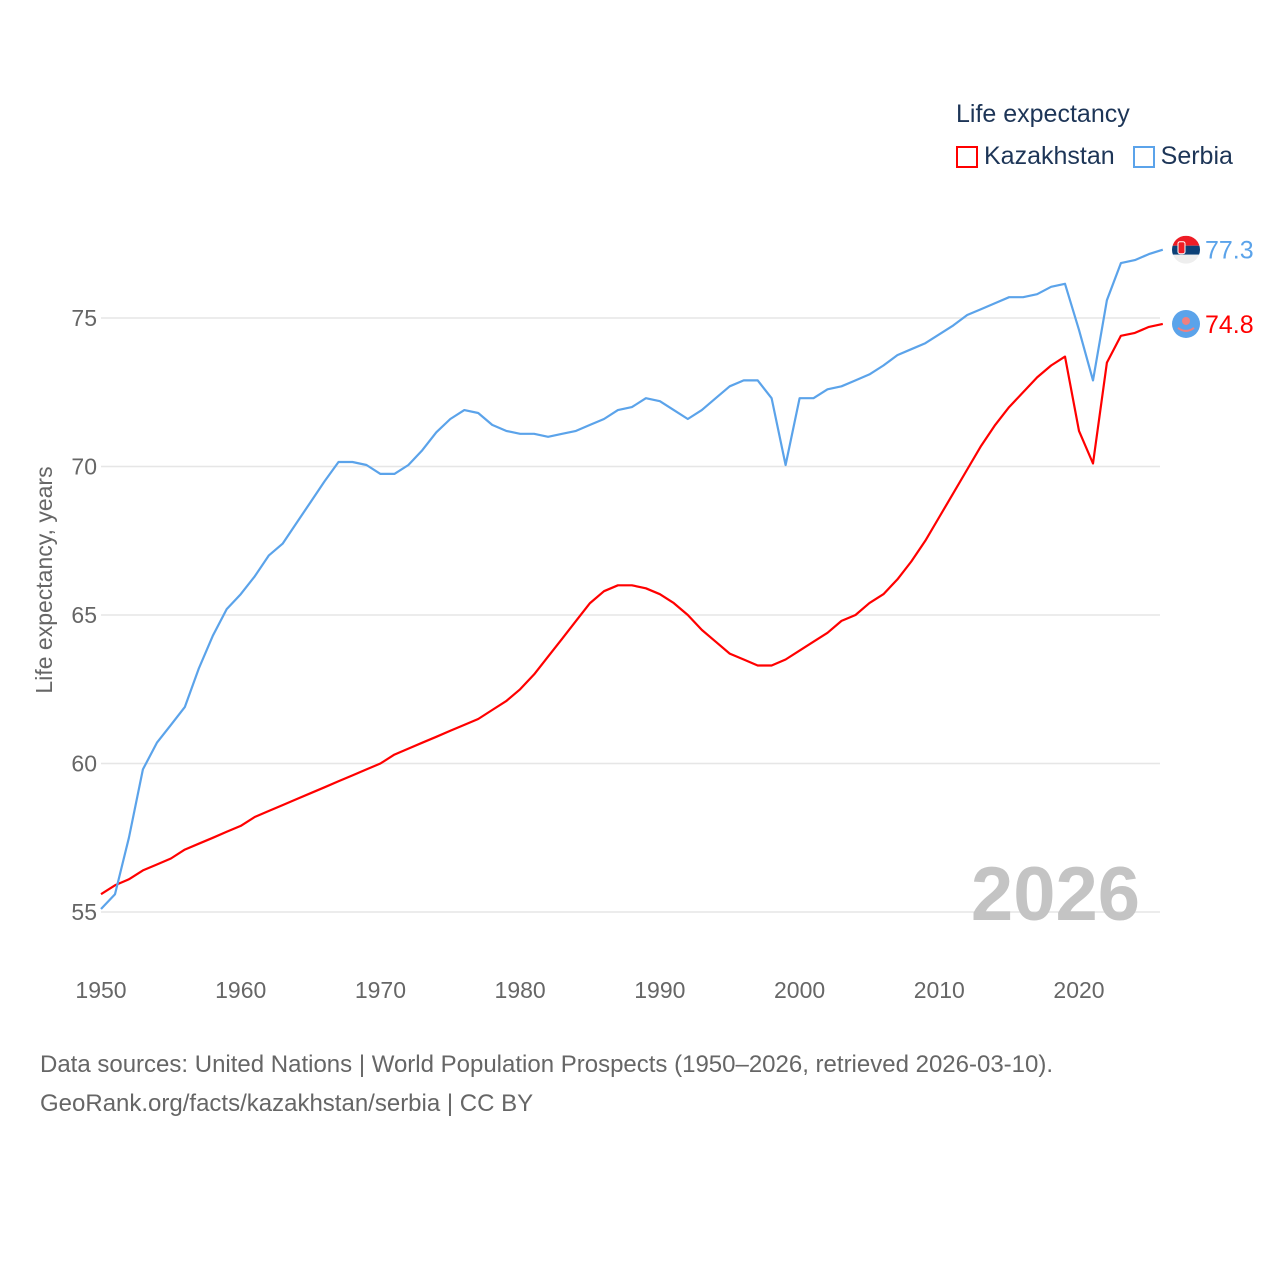 The width and height of the screenshot is (1280, 1280). I want to click on legend-label-kazakhstan: Kazakhstan, so click(1049, 156).